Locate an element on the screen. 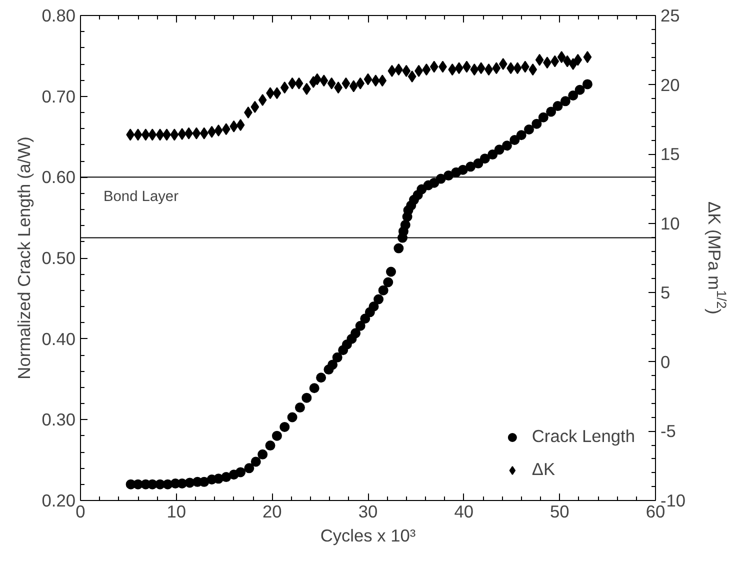 This screenshot has width=745, height=565. x-tick-label: 10 is located at coordinates (176, 512).